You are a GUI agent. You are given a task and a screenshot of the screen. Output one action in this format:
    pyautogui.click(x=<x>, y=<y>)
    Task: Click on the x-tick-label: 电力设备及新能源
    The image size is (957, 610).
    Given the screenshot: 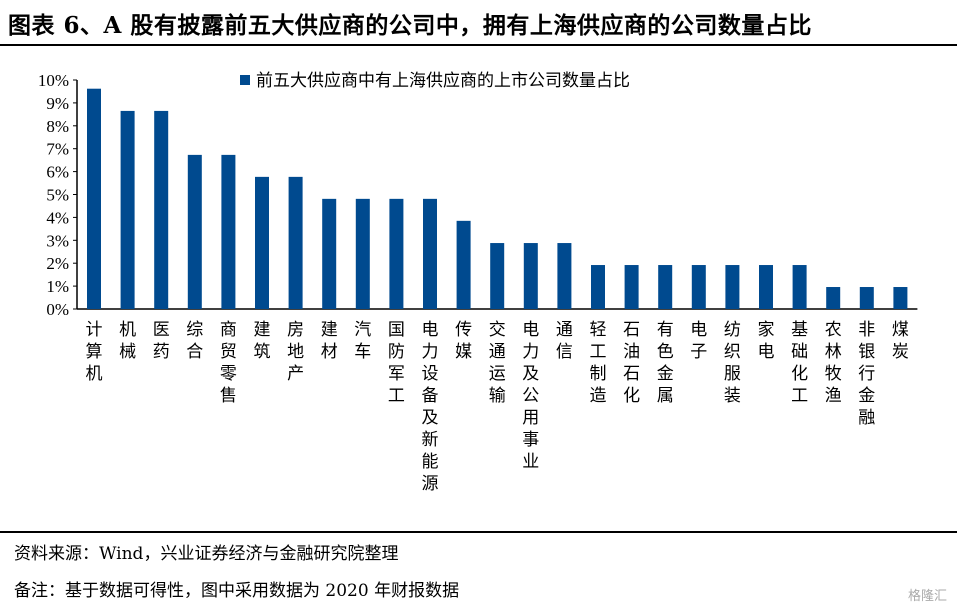 What is the action you would take?
    pyautogui.click(x=430, y=407)
    